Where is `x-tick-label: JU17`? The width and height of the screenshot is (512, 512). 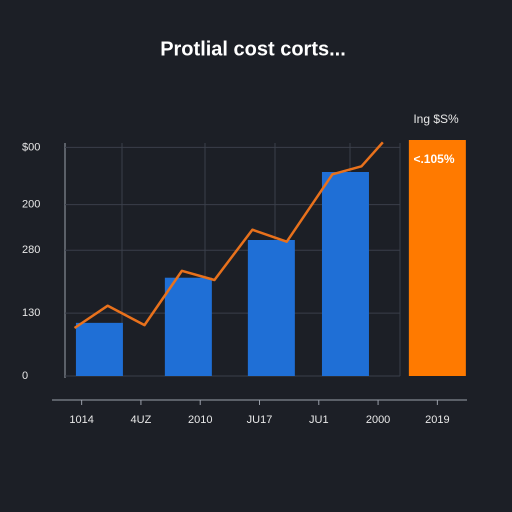 x-tick-label: JU17 is located at coordinates (260, 420).